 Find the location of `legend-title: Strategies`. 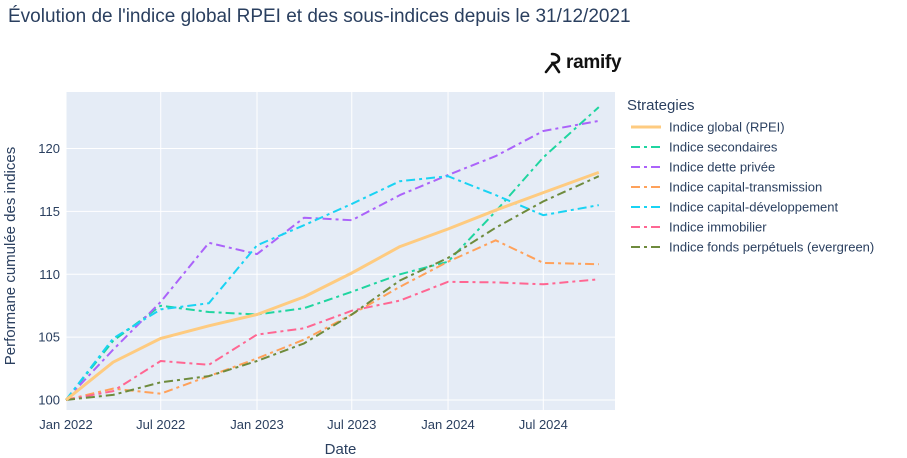

legend-title: Strategies is located at coordinates (661, 105).